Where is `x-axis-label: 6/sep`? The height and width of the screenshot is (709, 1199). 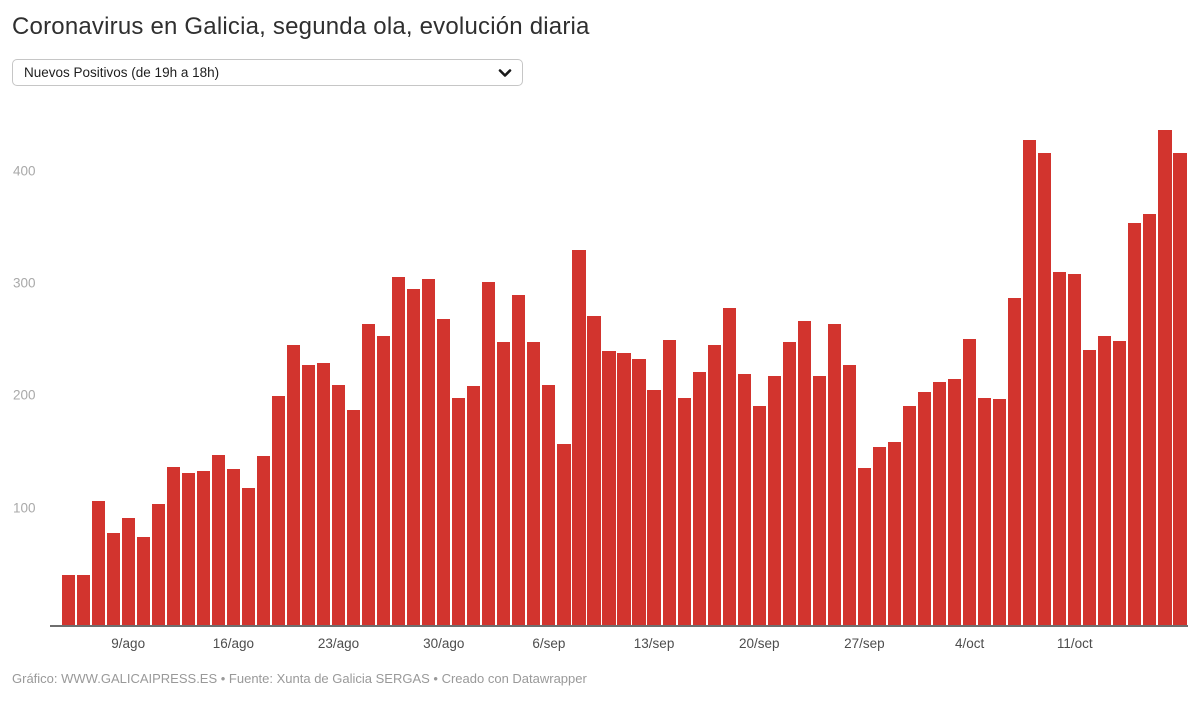 x-axis-label: 6/sep is located at coordinates (549, 643).